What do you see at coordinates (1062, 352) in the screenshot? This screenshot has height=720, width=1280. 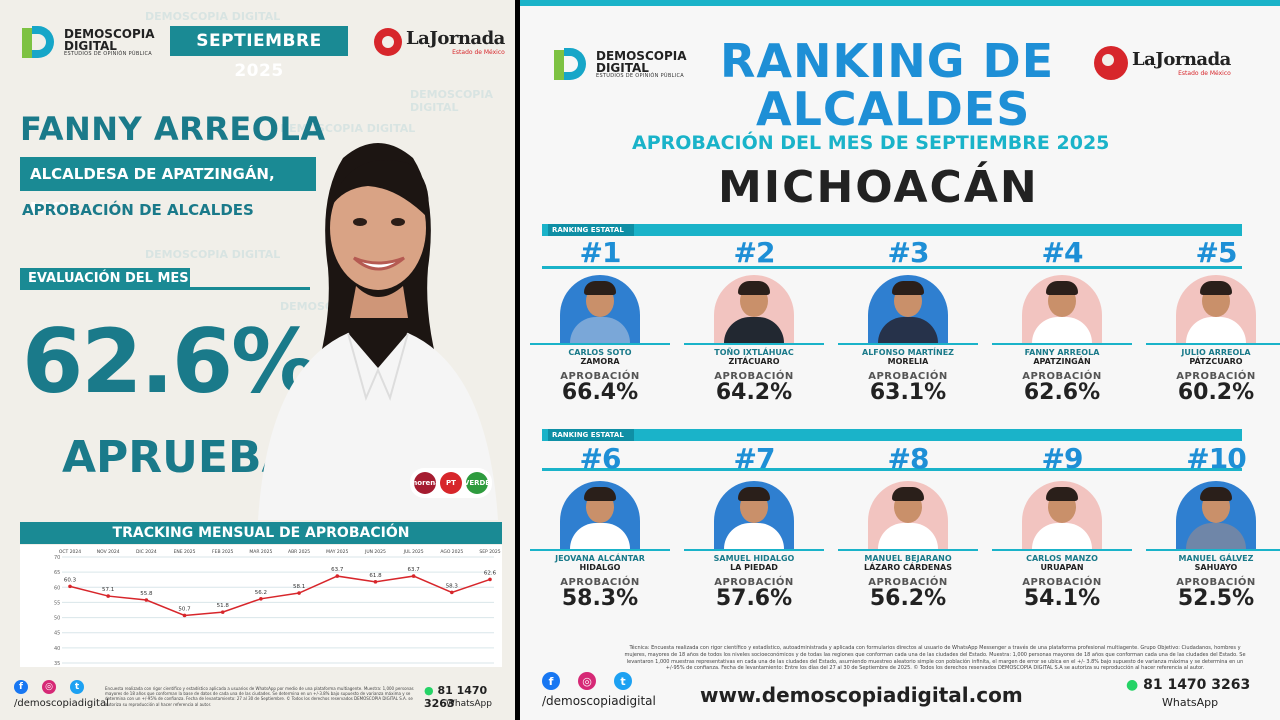 I see `mayor-name: FANNY ARREOLA` at bounding box center [1062, 352].